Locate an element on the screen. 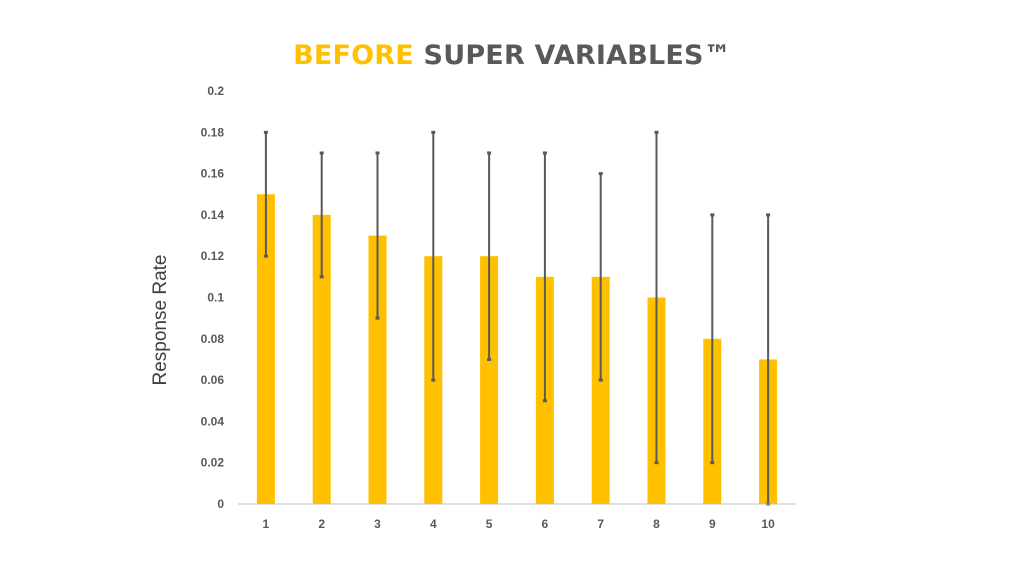  x-tick-label: 9 is located at coordinates (712, 524).